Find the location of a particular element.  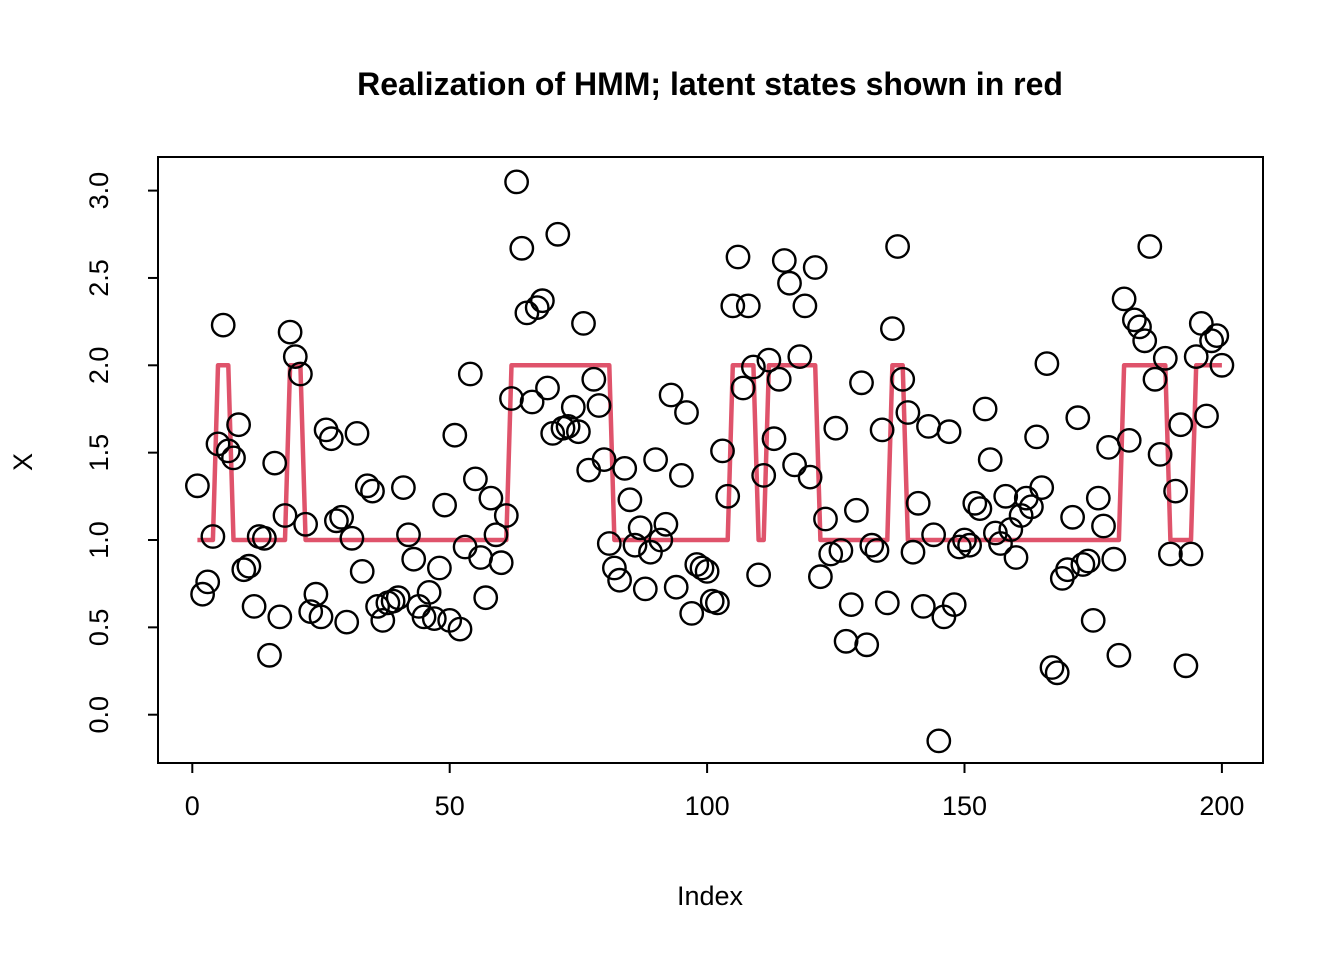

y-tick-label: 0.0 is located at coordinates (99, 715).